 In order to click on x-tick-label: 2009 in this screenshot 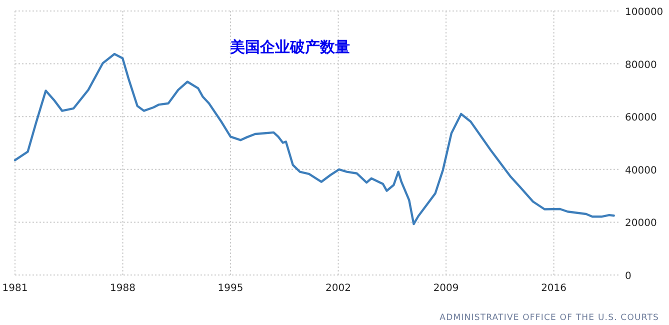, I will do `click(446, 288)`.